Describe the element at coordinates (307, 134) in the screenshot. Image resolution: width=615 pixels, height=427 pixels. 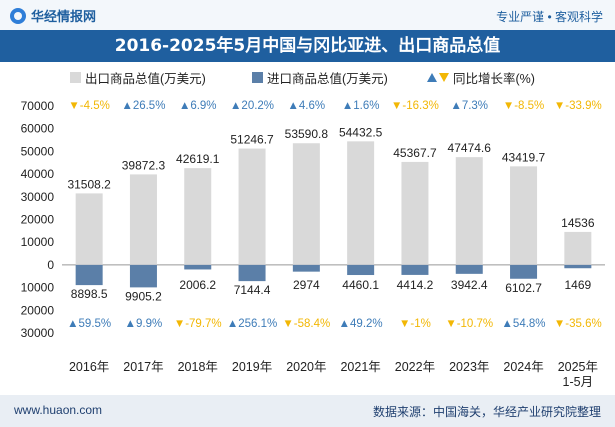
I see `export-value-label: 53590.8` at that location.